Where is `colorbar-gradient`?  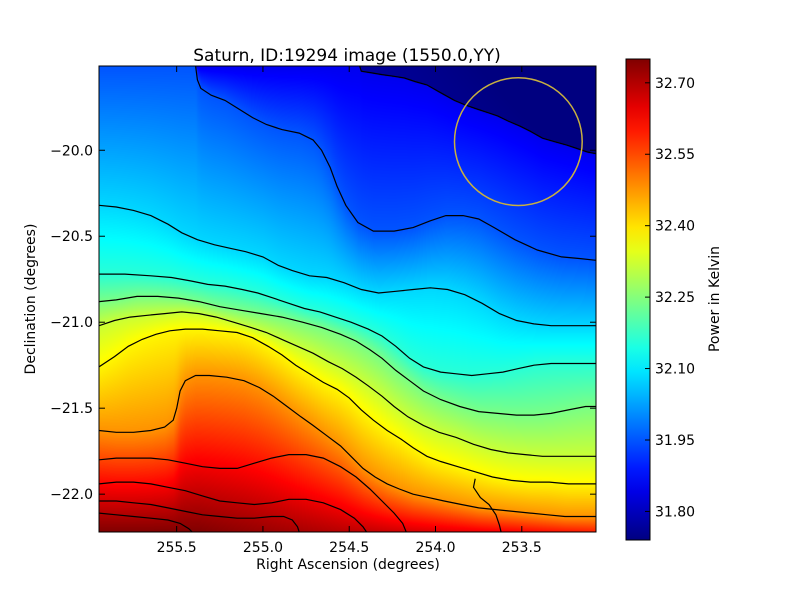
colorbar-gradient is located at coordinates (638, 299).